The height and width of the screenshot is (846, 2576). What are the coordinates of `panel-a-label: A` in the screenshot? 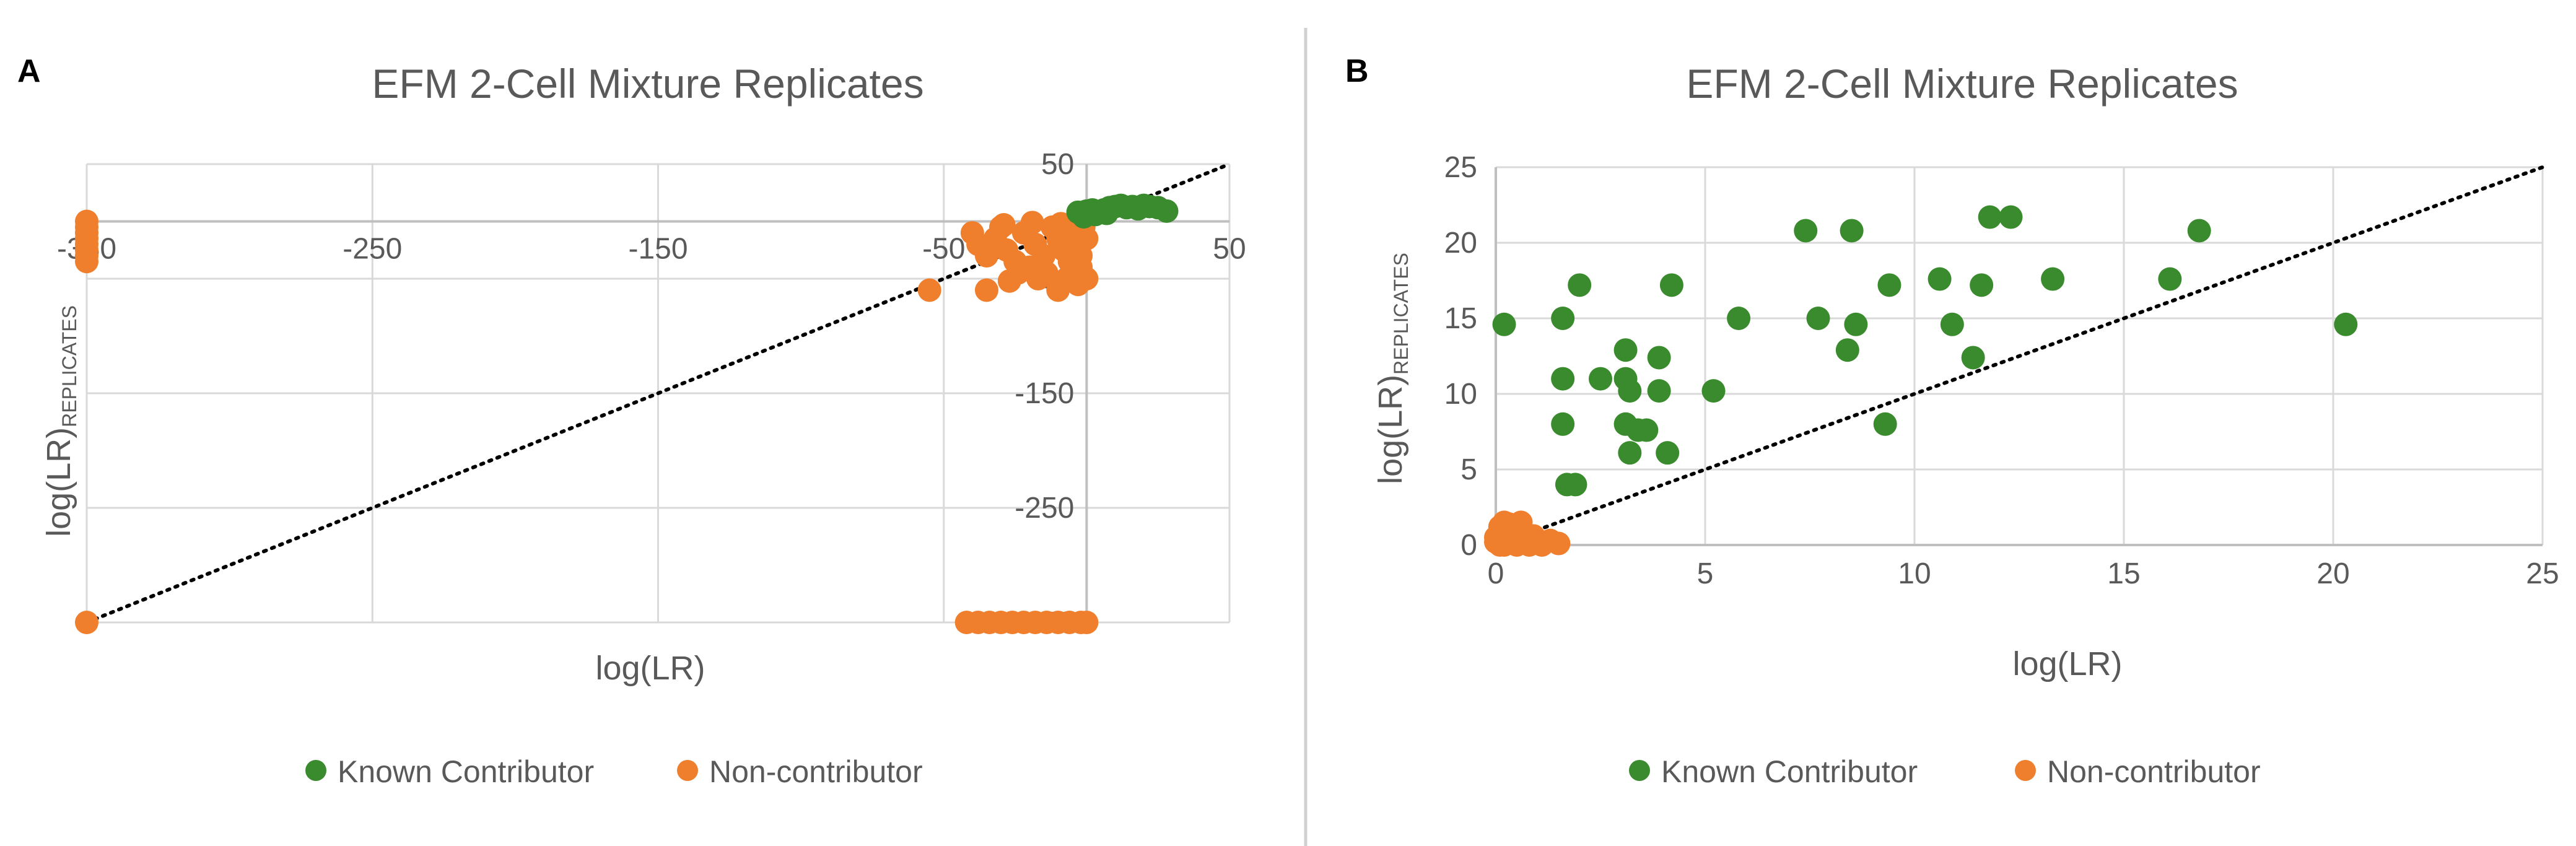 It's located at (29, 71).